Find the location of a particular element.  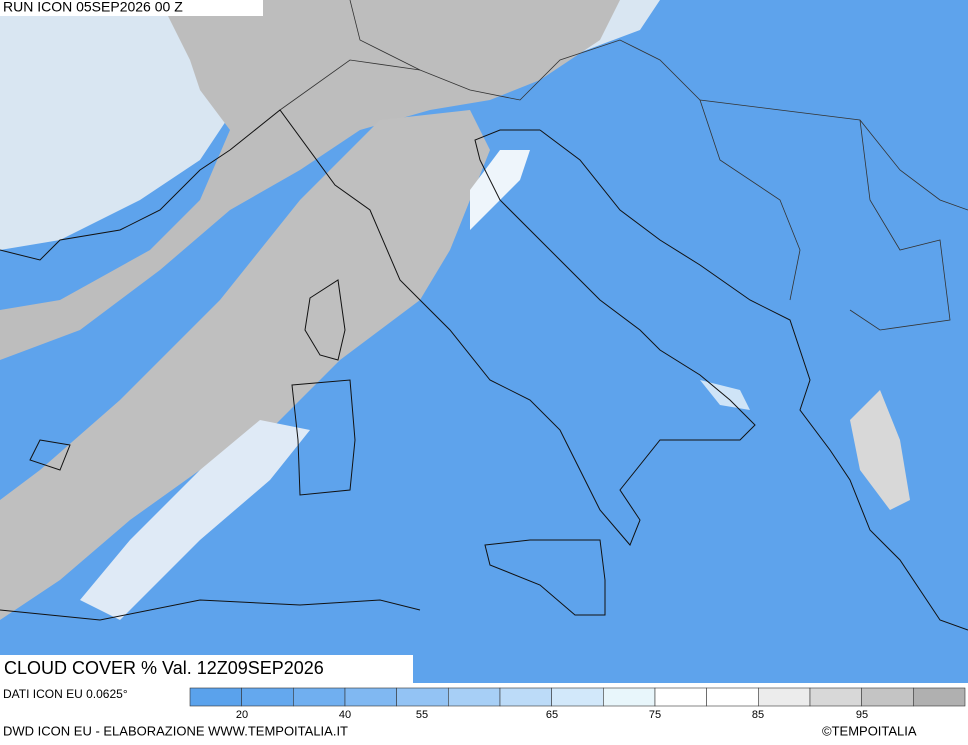

colorbar-tick-label: 95 is located at coordinates (862, 715).